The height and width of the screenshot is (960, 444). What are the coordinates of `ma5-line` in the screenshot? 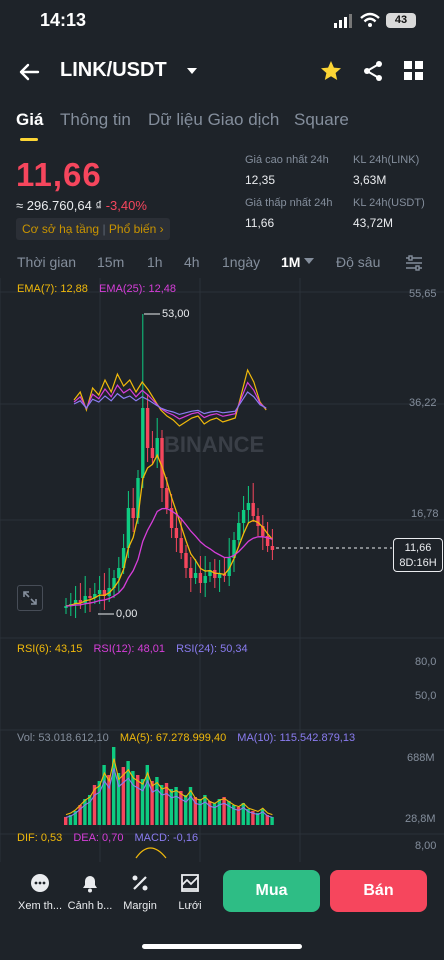 It's located at (169, 787).